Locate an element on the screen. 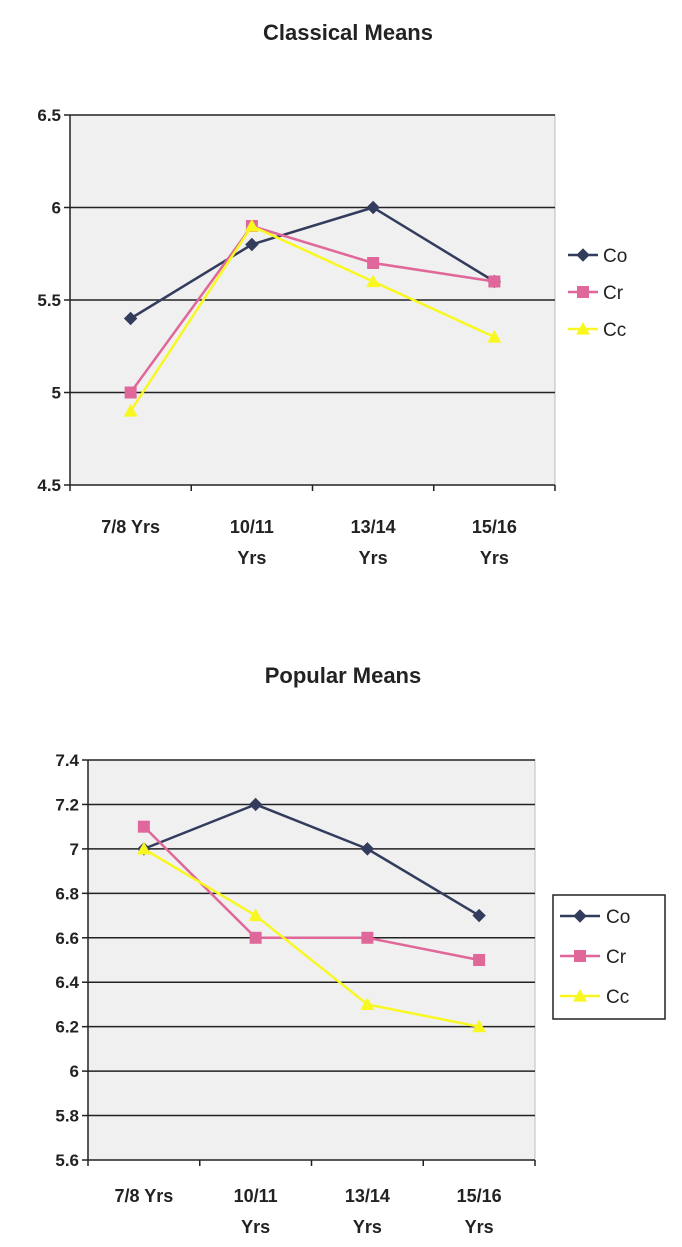 This screenshot has height=1247, width=682. chart-title: Classical Means is located at coordinates (348, 32).